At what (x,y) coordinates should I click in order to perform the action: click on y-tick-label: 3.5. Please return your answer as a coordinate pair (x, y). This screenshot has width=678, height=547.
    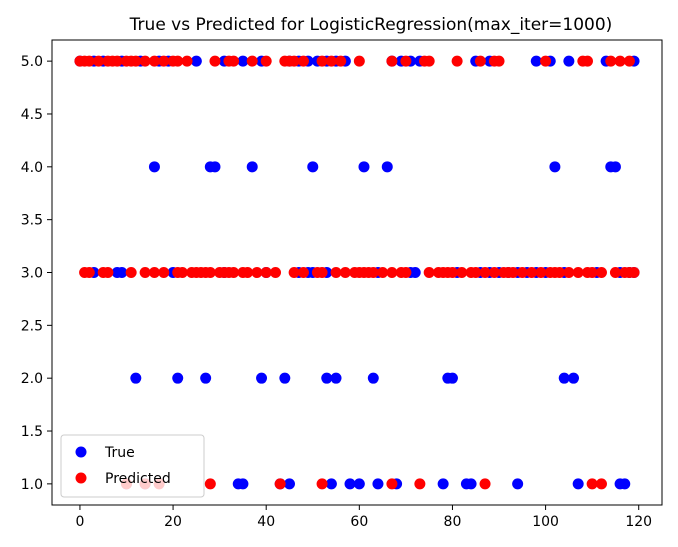
    Looking at the image, I should click on (32, 221).